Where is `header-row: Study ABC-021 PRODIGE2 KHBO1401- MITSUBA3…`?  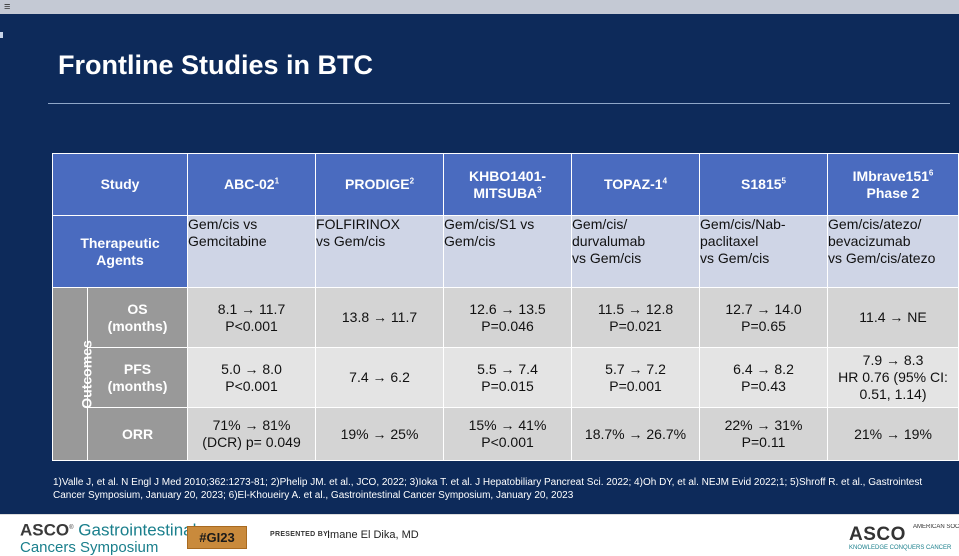
header-row: Study ABC-021 PRODIGE2 KHBO1401- MITSUBA3… is located at coordinates (505, 184).